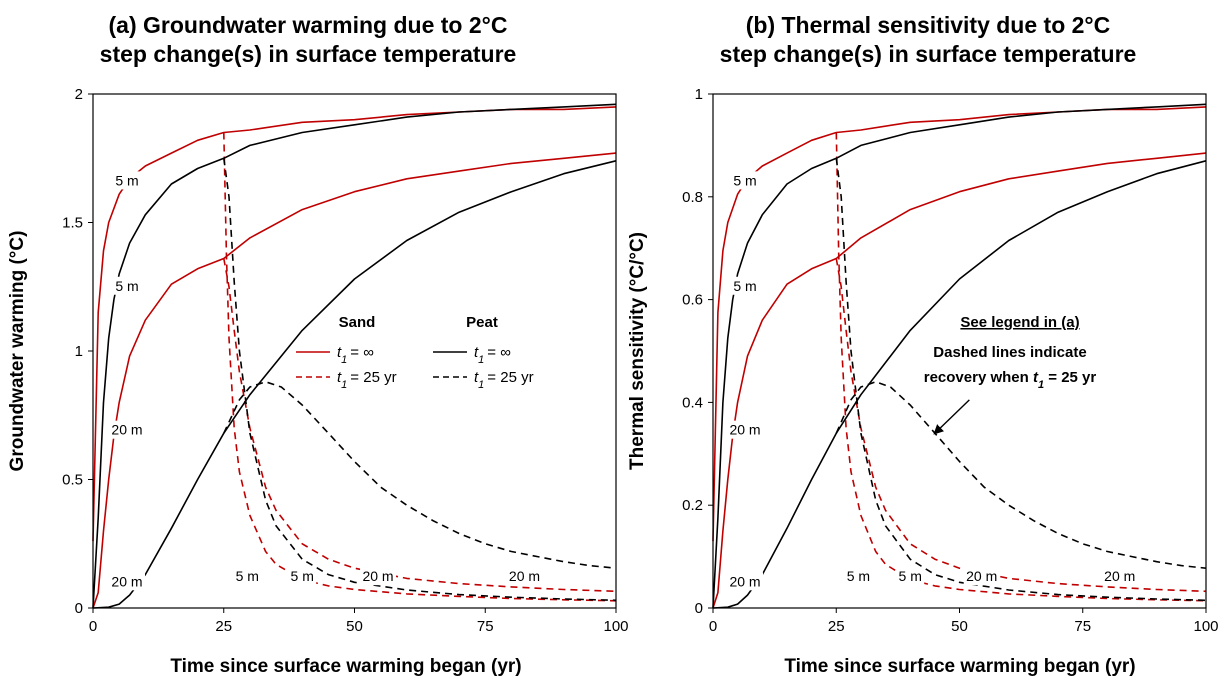 This screenshot has height=686, width=1228. Describe the element at coordinates (692, 505) in the screenshot. I see `y-tick-label: 0.2` at that location.